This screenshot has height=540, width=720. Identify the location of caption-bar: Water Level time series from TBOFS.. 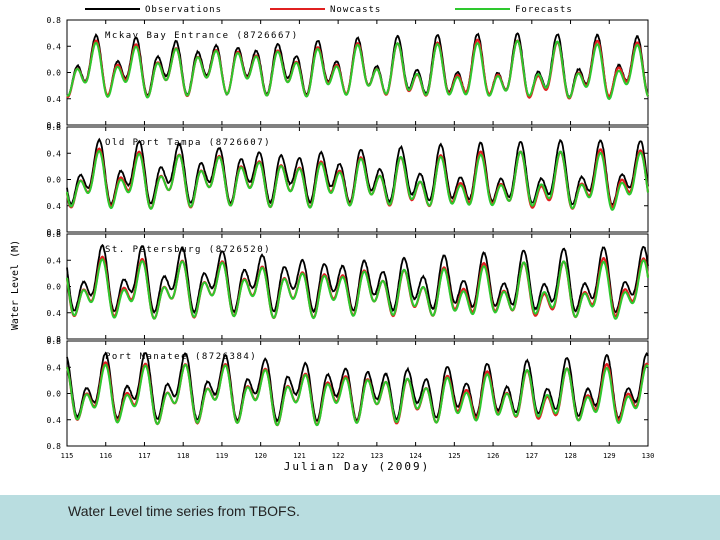
(360, 517).